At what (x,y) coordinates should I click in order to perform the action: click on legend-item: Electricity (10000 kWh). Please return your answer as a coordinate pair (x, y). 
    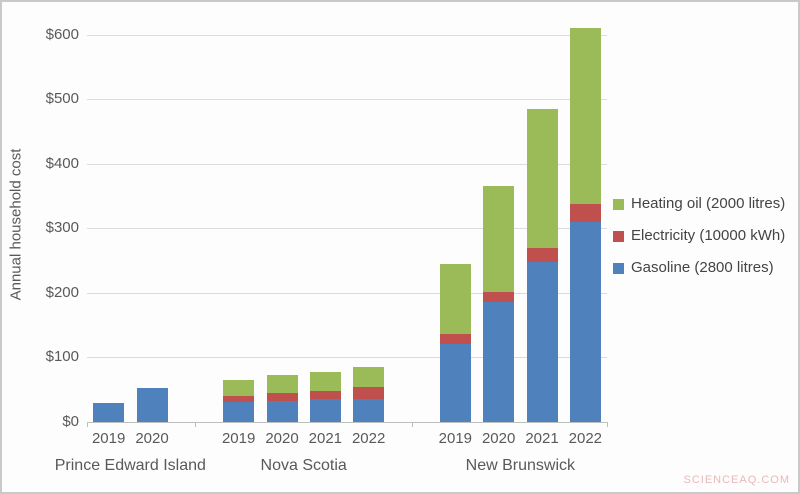
    Looking at the image, I should click on (699, 236).